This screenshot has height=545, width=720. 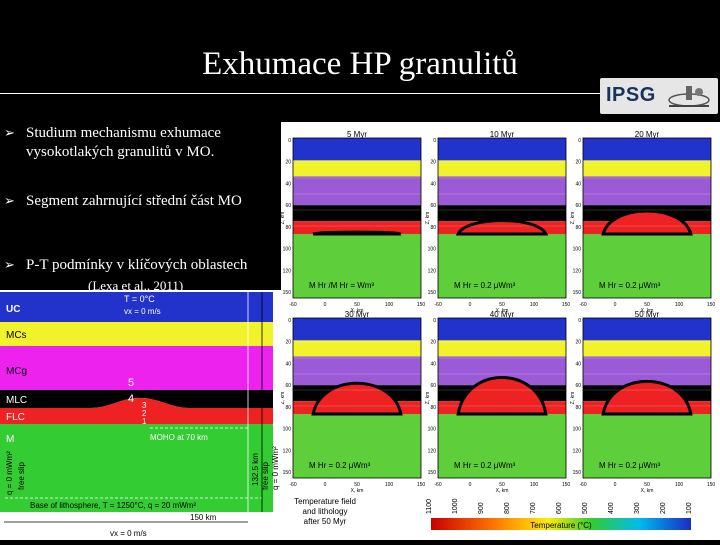 What do you see at coordinates (144, 405) in the screenshot?
I see `marker-3: 3` at bounding box center [144, 405].